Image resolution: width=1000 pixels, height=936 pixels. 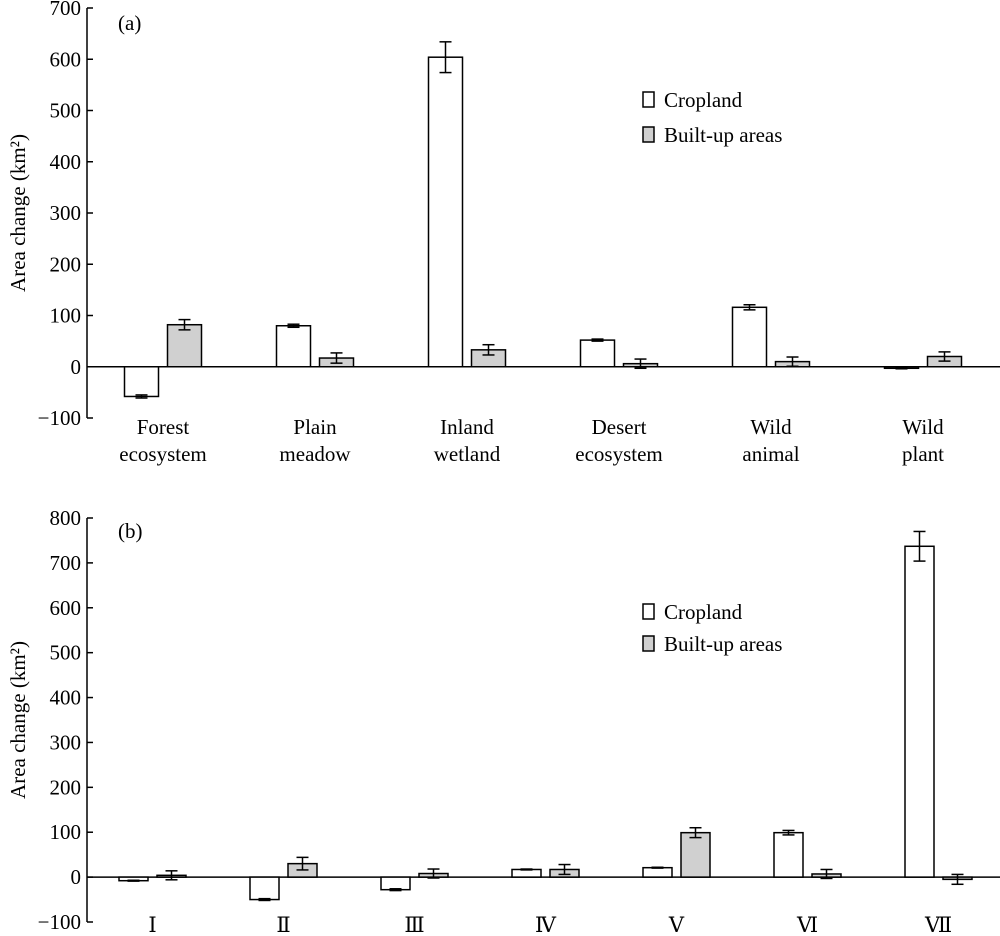 What do you see at coordinates (467, 454) in the screenshot?
I see `category-label: wetland` at bounding box center [467, 454].